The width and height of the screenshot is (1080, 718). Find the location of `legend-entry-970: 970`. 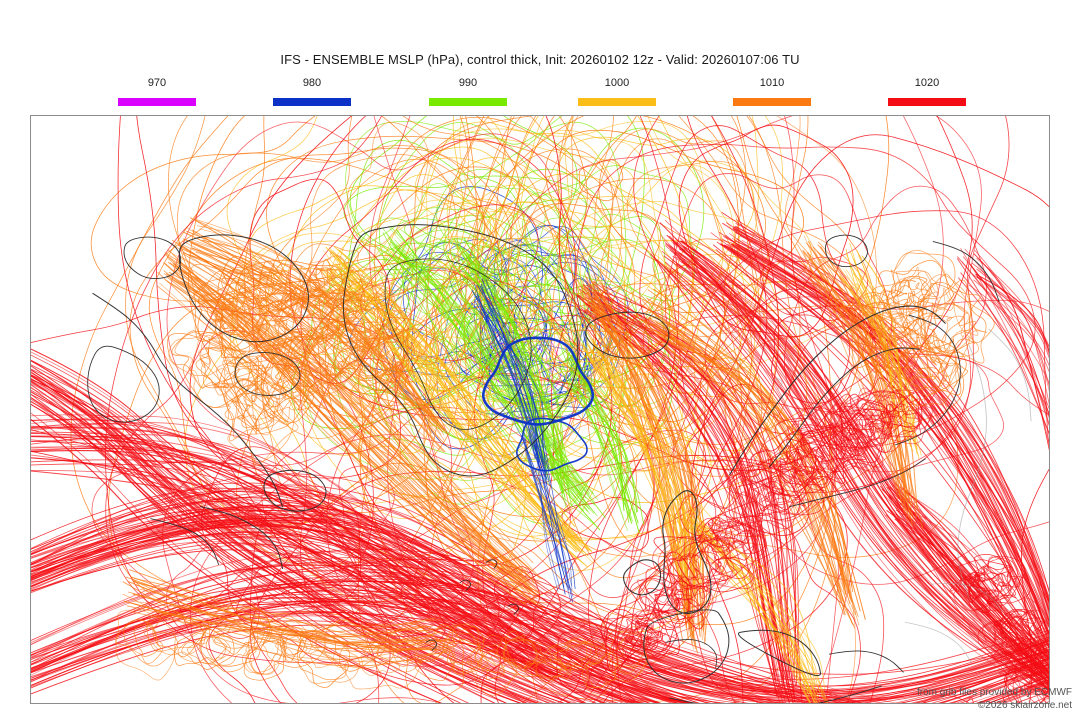

legend-entry-970: 970 is located at coordinates (157, 91).